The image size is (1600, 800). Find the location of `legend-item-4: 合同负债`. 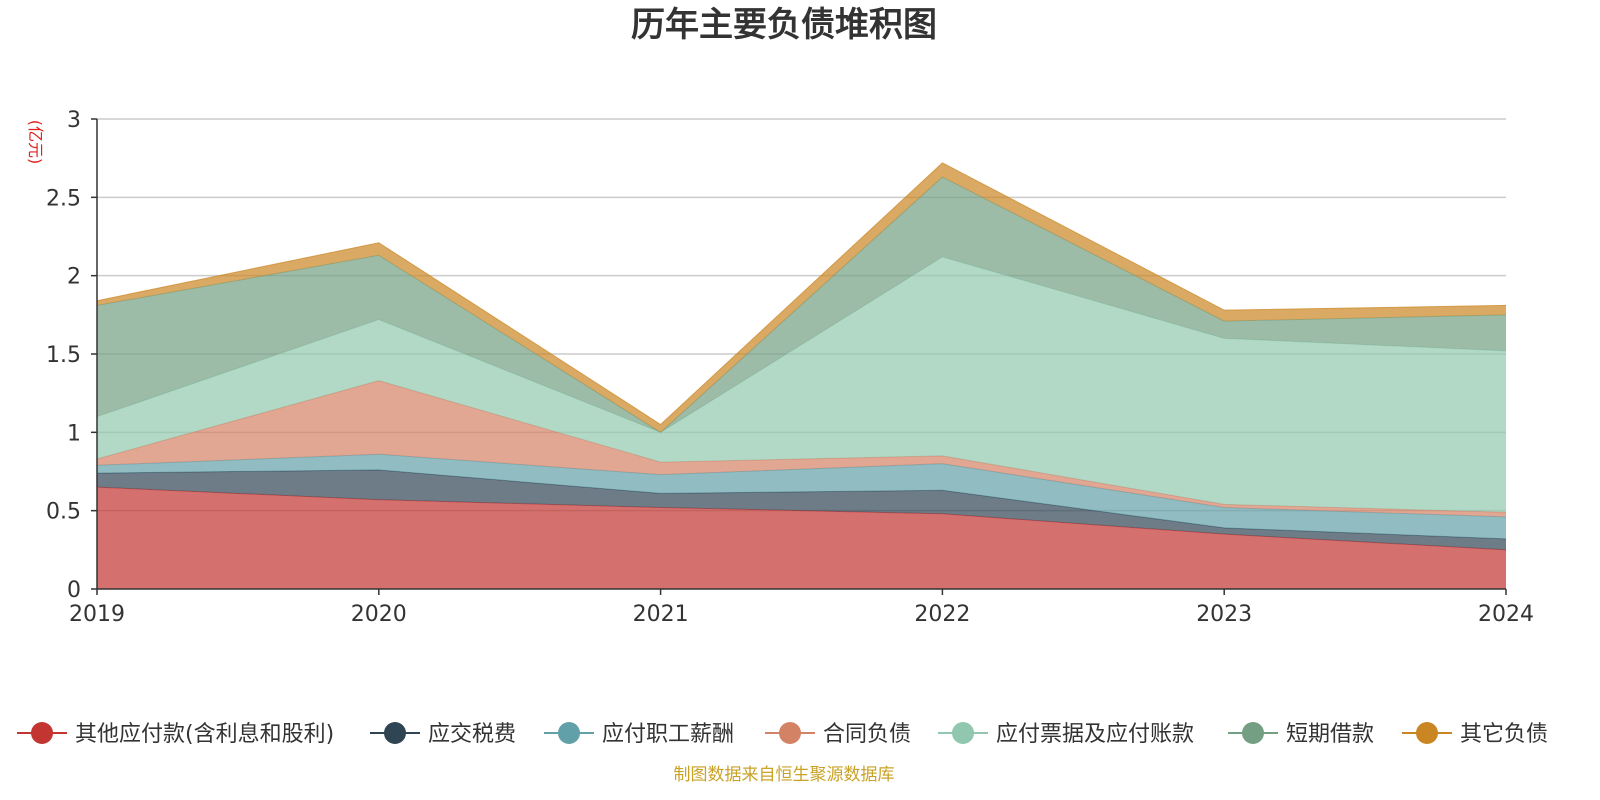

legend-item-4: 合同负债 is located at coordinates (838, 734).